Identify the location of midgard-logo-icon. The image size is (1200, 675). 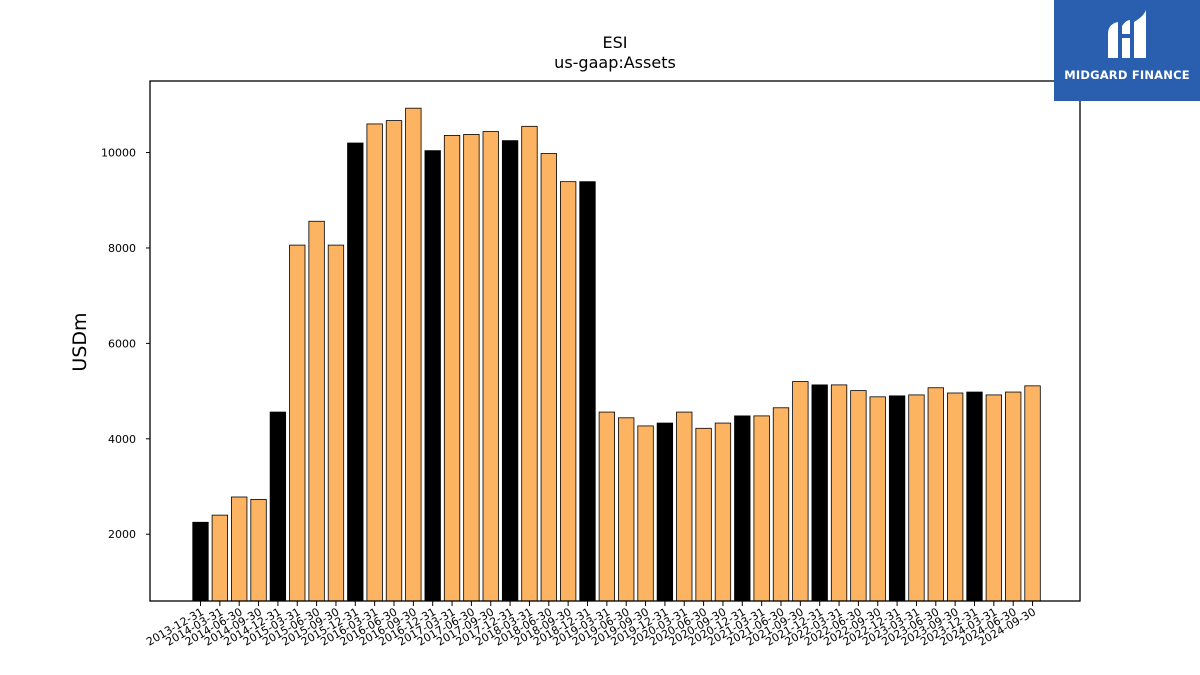
(1127, 34).